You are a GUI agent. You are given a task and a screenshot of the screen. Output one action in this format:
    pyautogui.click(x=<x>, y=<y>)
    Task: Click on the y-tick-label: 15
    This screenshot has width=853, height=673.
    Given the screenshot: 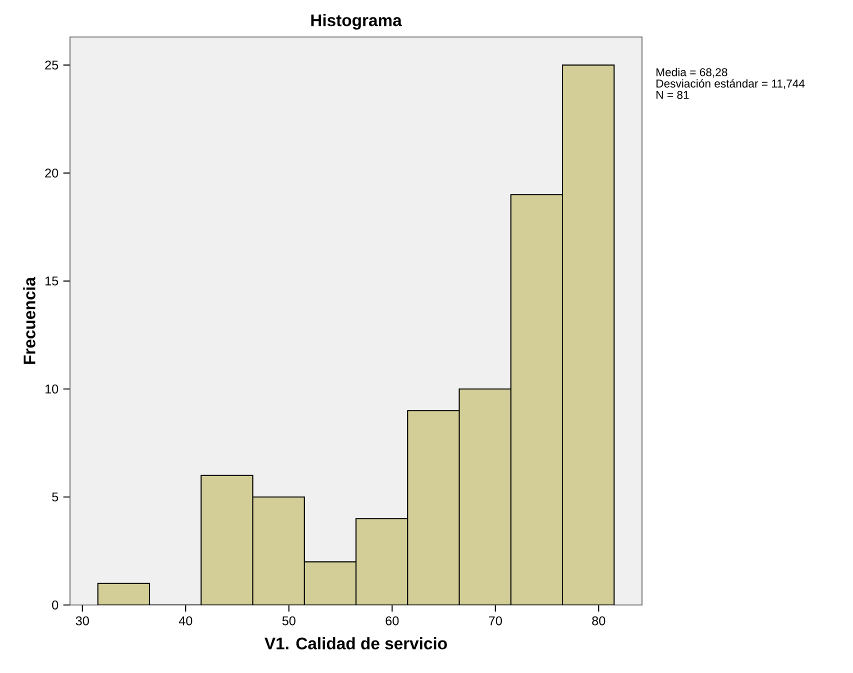 What is the action you would take?
    pyautogui.click(x=52, y=281)
    